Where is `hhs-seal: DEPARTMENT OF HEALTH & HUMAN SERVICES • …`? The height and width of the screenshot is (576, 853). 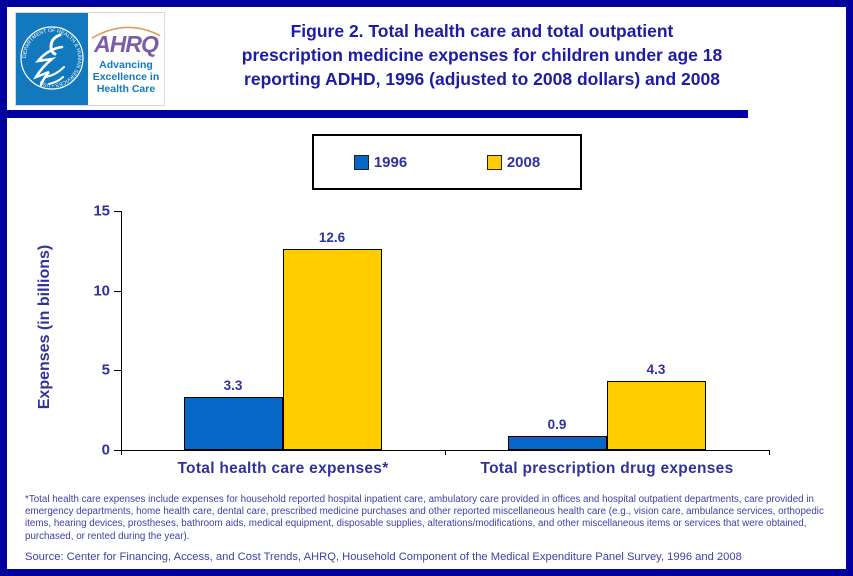 hhs-seal: DEPARTMENT OF HEALTH & HUMAN SERVICES • … is located at coordinates (52, 59).